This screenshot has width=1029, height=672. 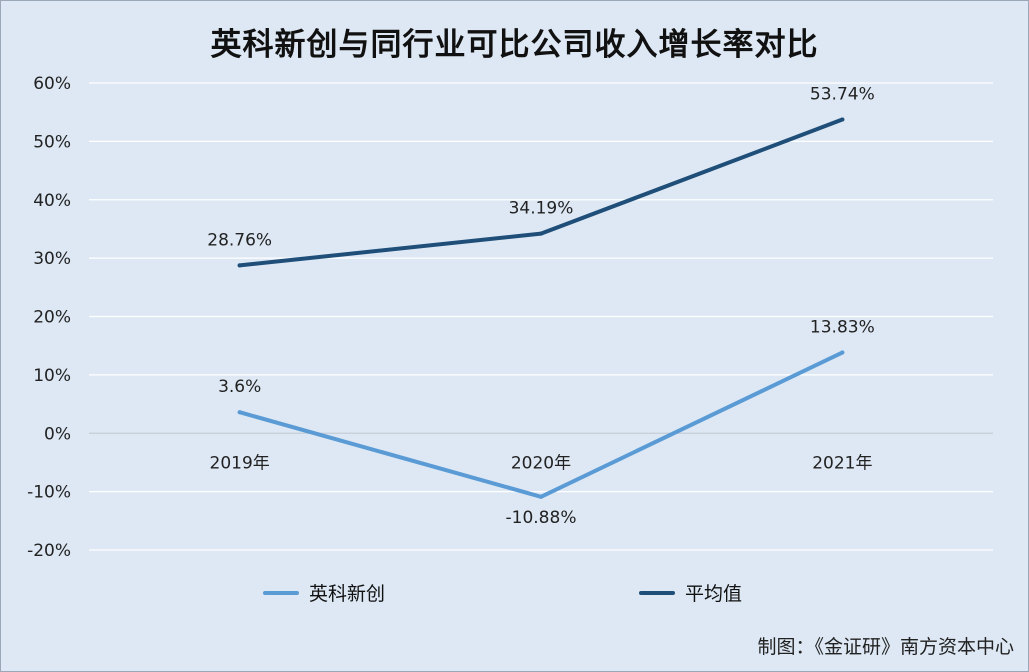 I want to click on chart-credit: 制图：《金证研》南方资本中心, so click(x=885, y=647).